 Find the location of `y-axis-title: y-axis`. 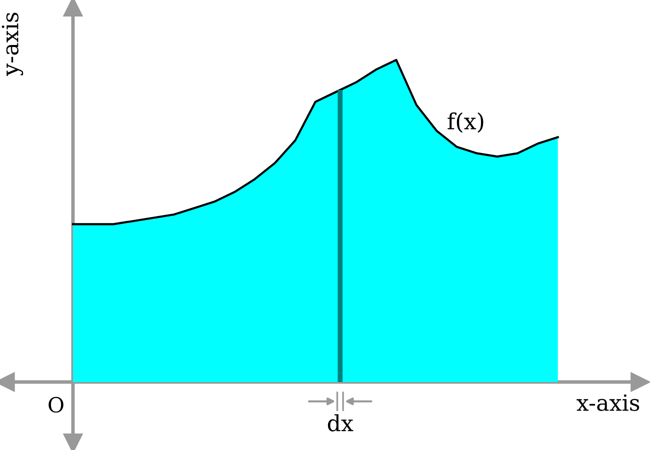

y-axis-title: y-axis is located at coordinates (13, 44).